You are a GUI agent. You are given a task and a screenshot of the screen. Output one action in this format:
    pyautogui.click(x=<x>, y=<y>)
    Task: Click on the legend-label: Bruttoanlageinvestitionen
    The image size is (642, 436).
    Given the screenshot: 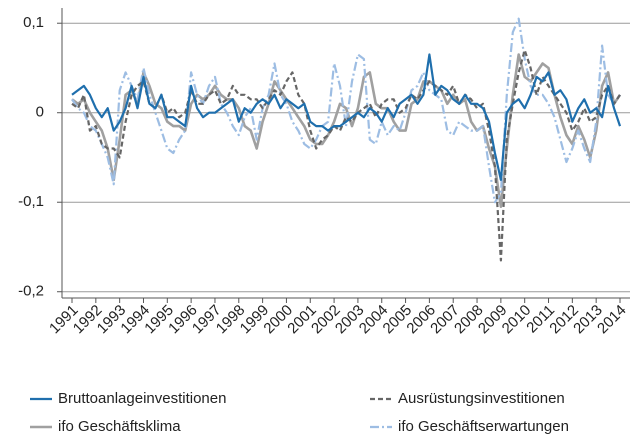 What is the action you would take?
    pyautogui.click(x=142, y=398)
    